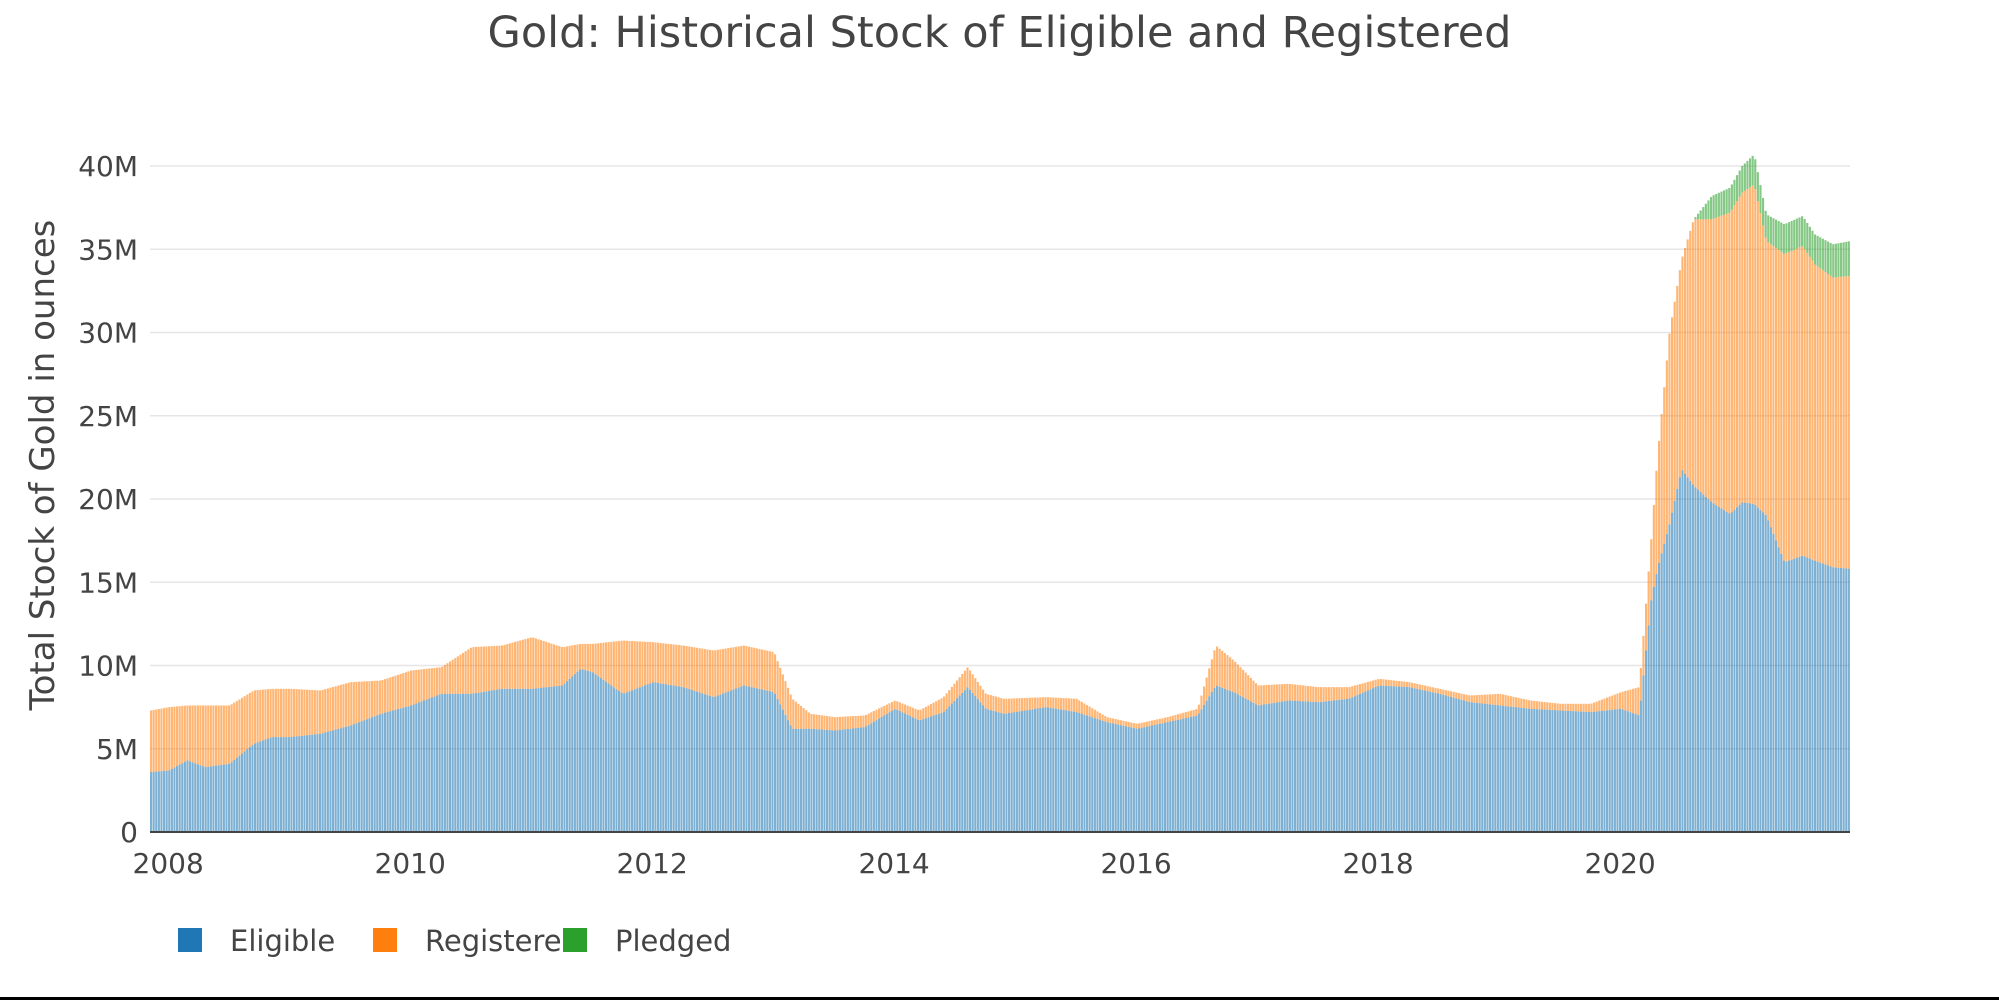 The width and height of the screenshot is (1999, 1000). What do you see at coordinates (168, 863) in the screenshot?
I see `x-tick-label: 2008` at bounding box center [168, 863].